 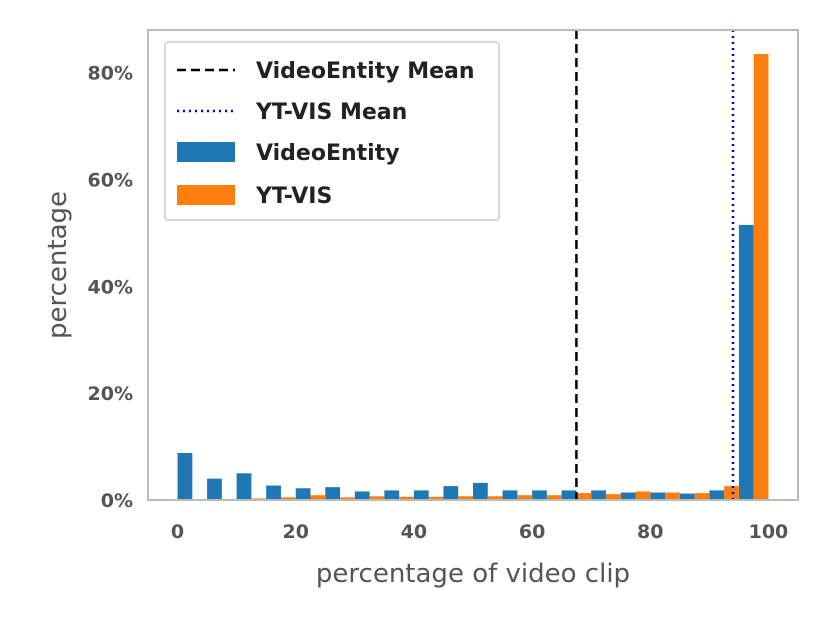 What do you see at coordinates (769, 532) in the screenshot?
I see `x-tick-100: 100` at bounding box center [769, 532].